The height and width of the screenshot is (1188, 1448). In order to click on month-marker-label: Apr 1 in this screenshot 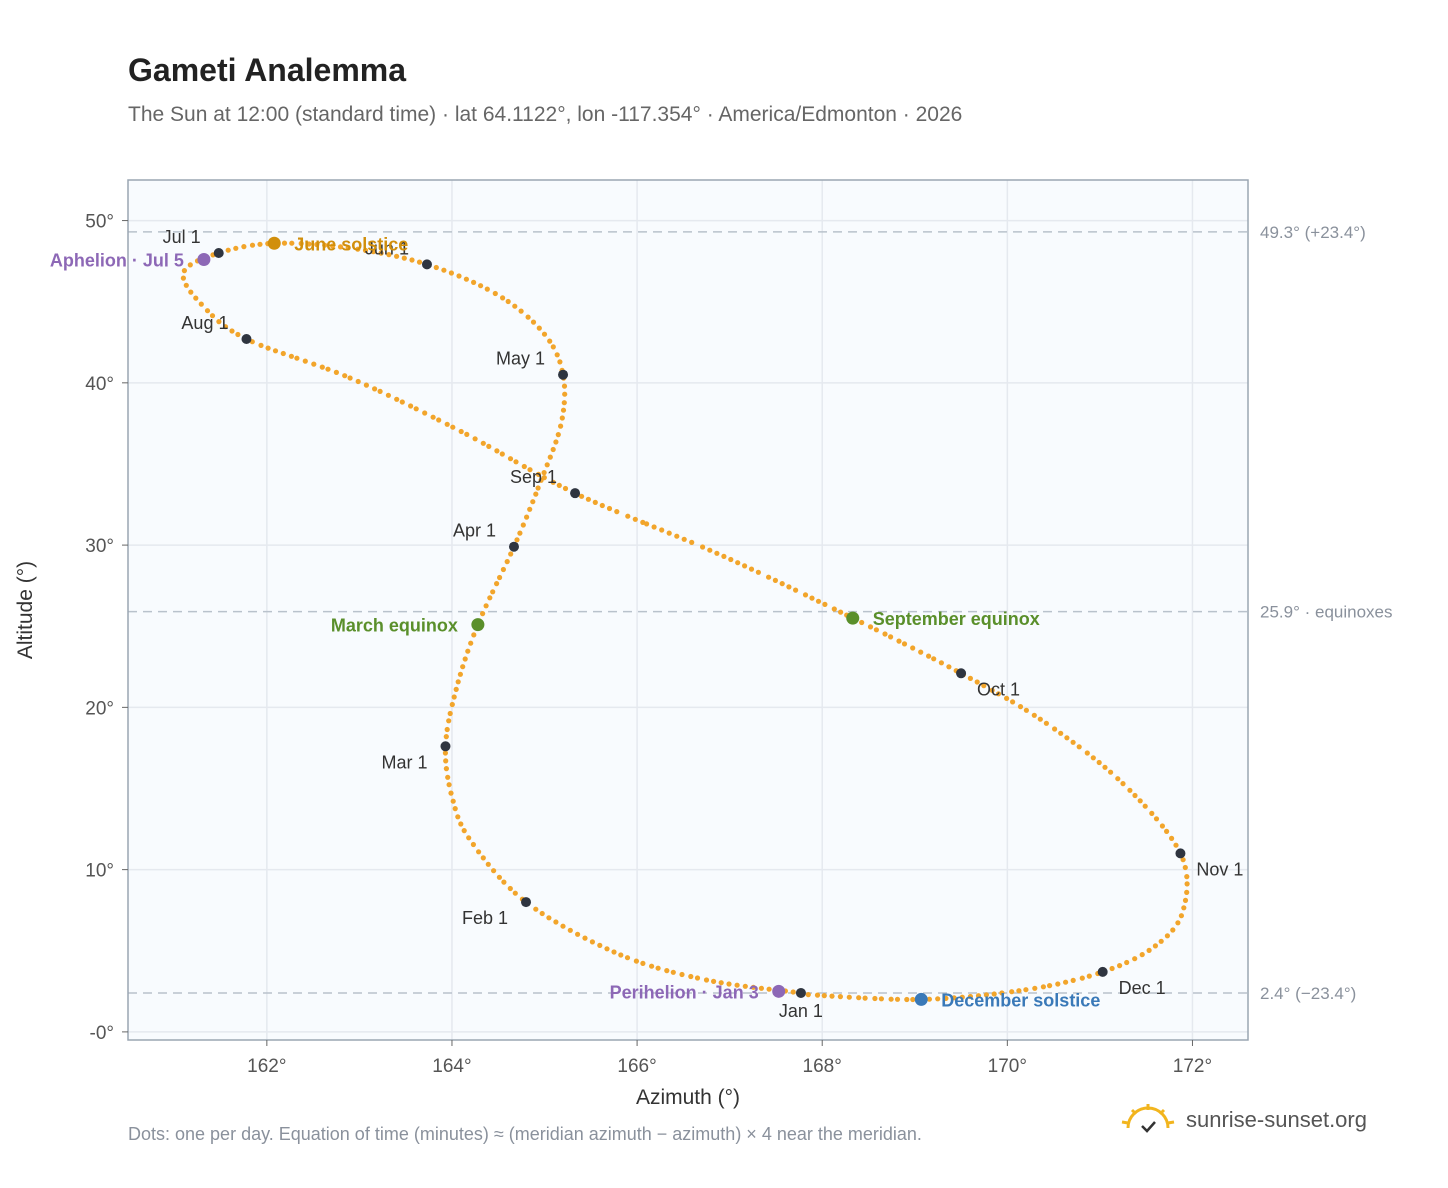, I will do `click(474, 531)`.